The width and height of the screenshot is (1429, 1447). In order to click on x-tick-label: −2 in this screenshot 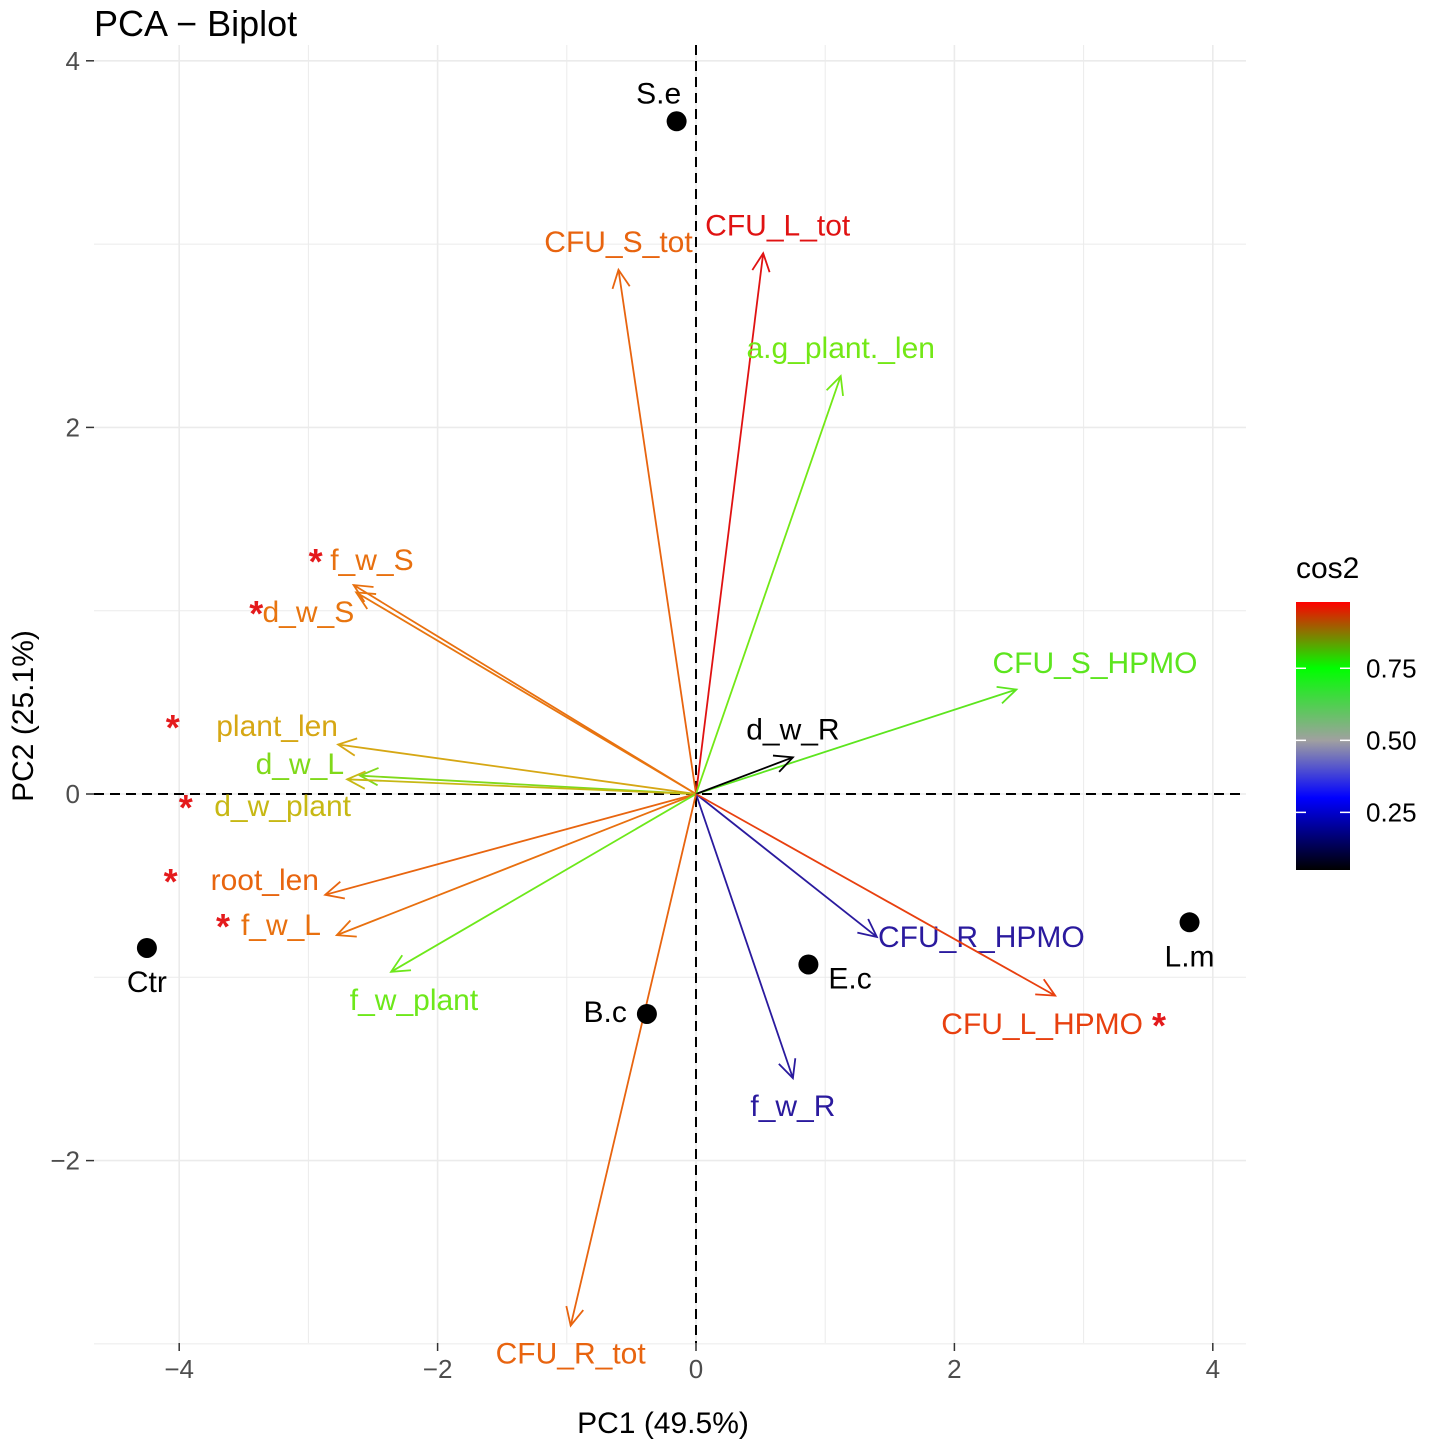, I will do `click(438, 1369)`.